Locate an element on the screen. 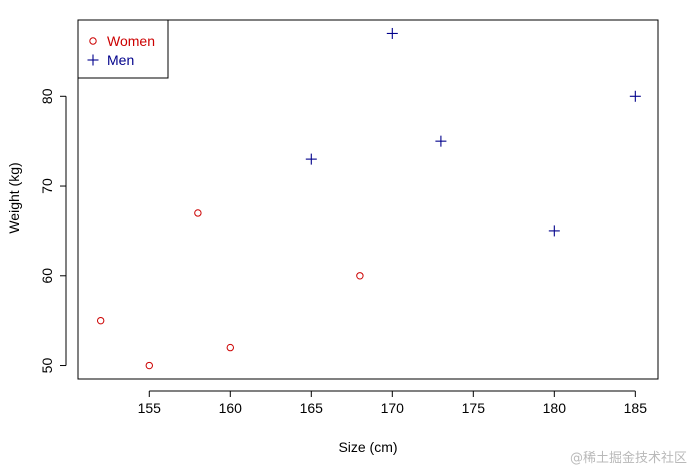  x-tick-label: 160 is located at coordinates (231, 408).